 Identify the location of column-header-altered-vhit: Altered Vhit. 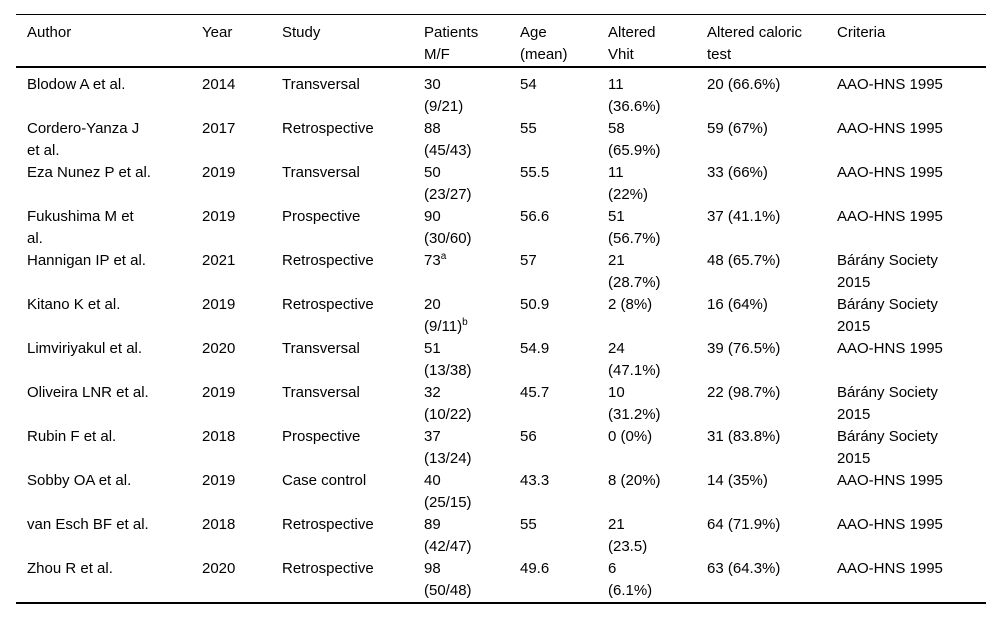
(657, 41).